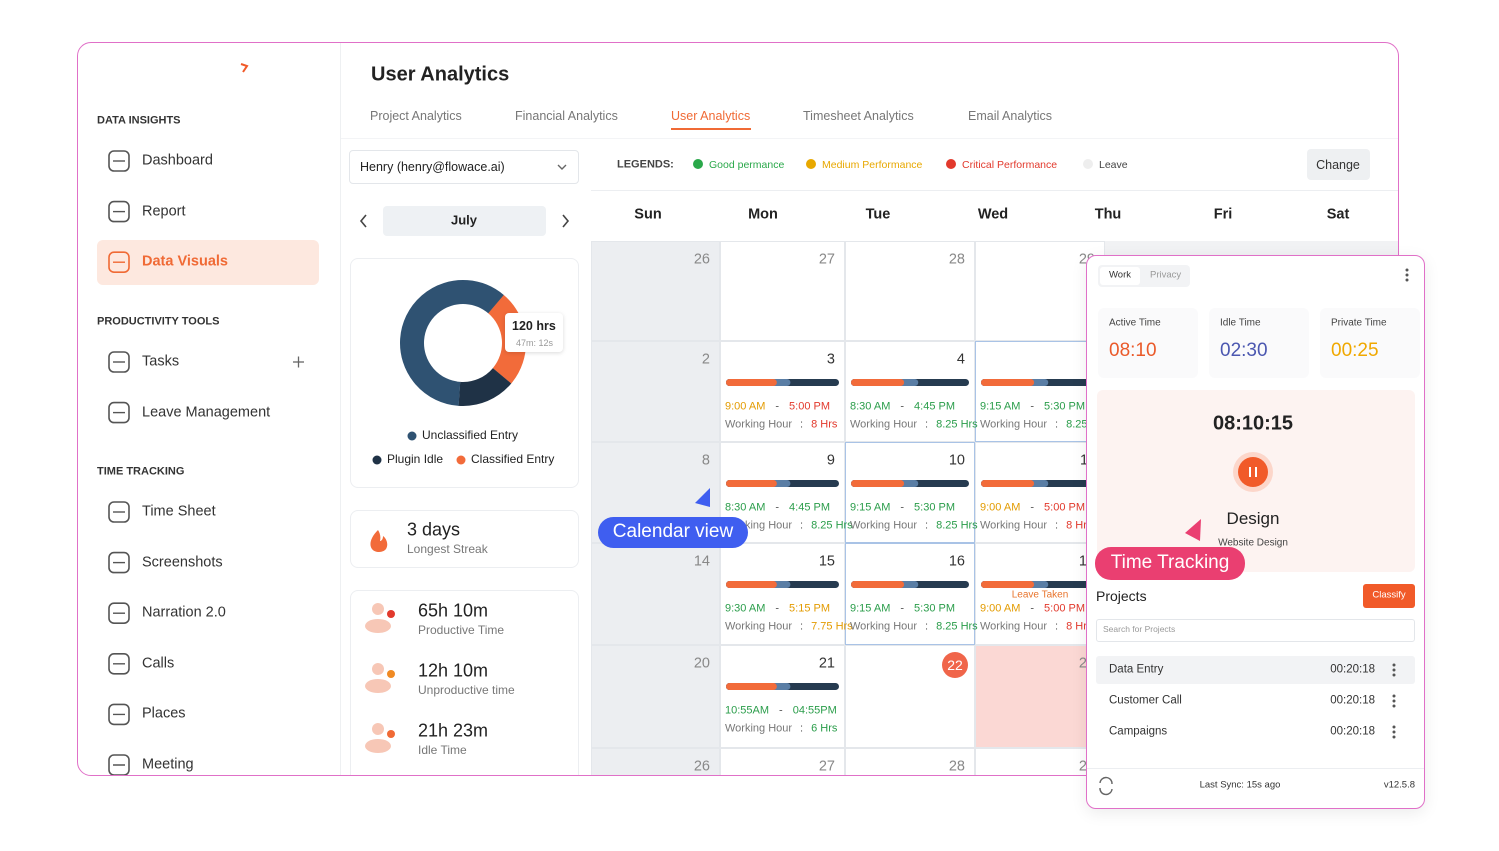 Image resolution: width=1499 pixels, height=851 pixels. Describe the element at coordinates (168, 764) in the screenshot. I see `nav-item: Meeting` at that location.